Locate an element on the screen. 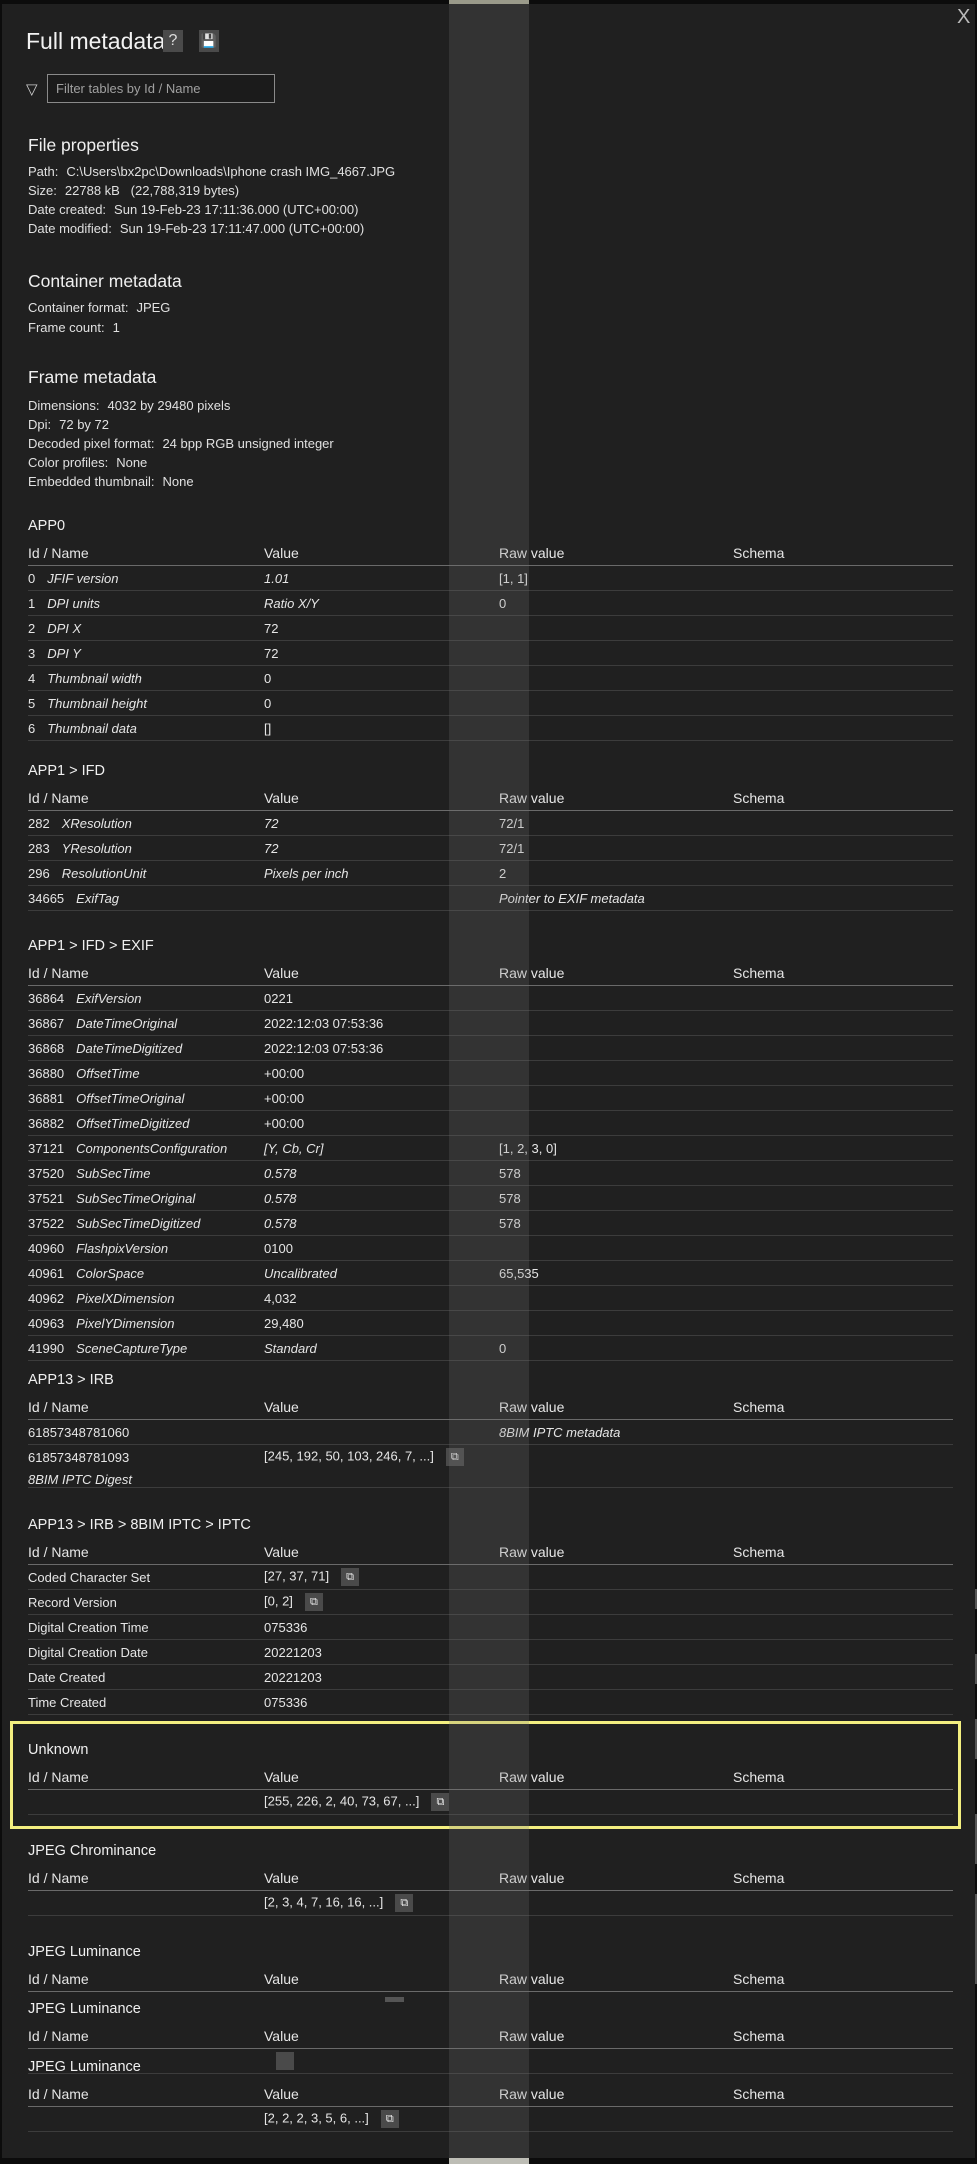 The width and height of the screenshot is (977, 2164). table-row is located at coordinates (490, 2061).